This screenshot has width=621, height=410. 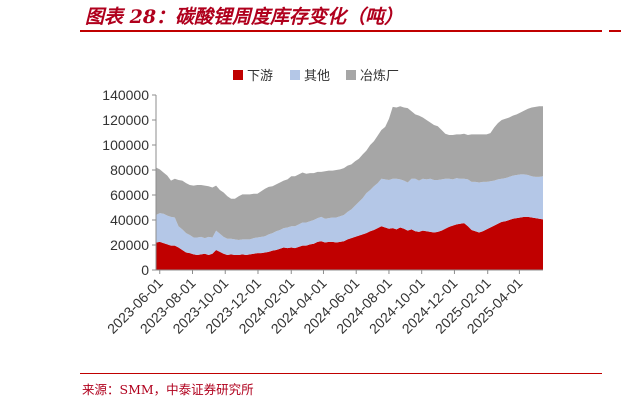 What do you see at coordinates (125, 145) in the screenshot?
I see `y-tick-label: 100000` at bounding box center [125, 145].